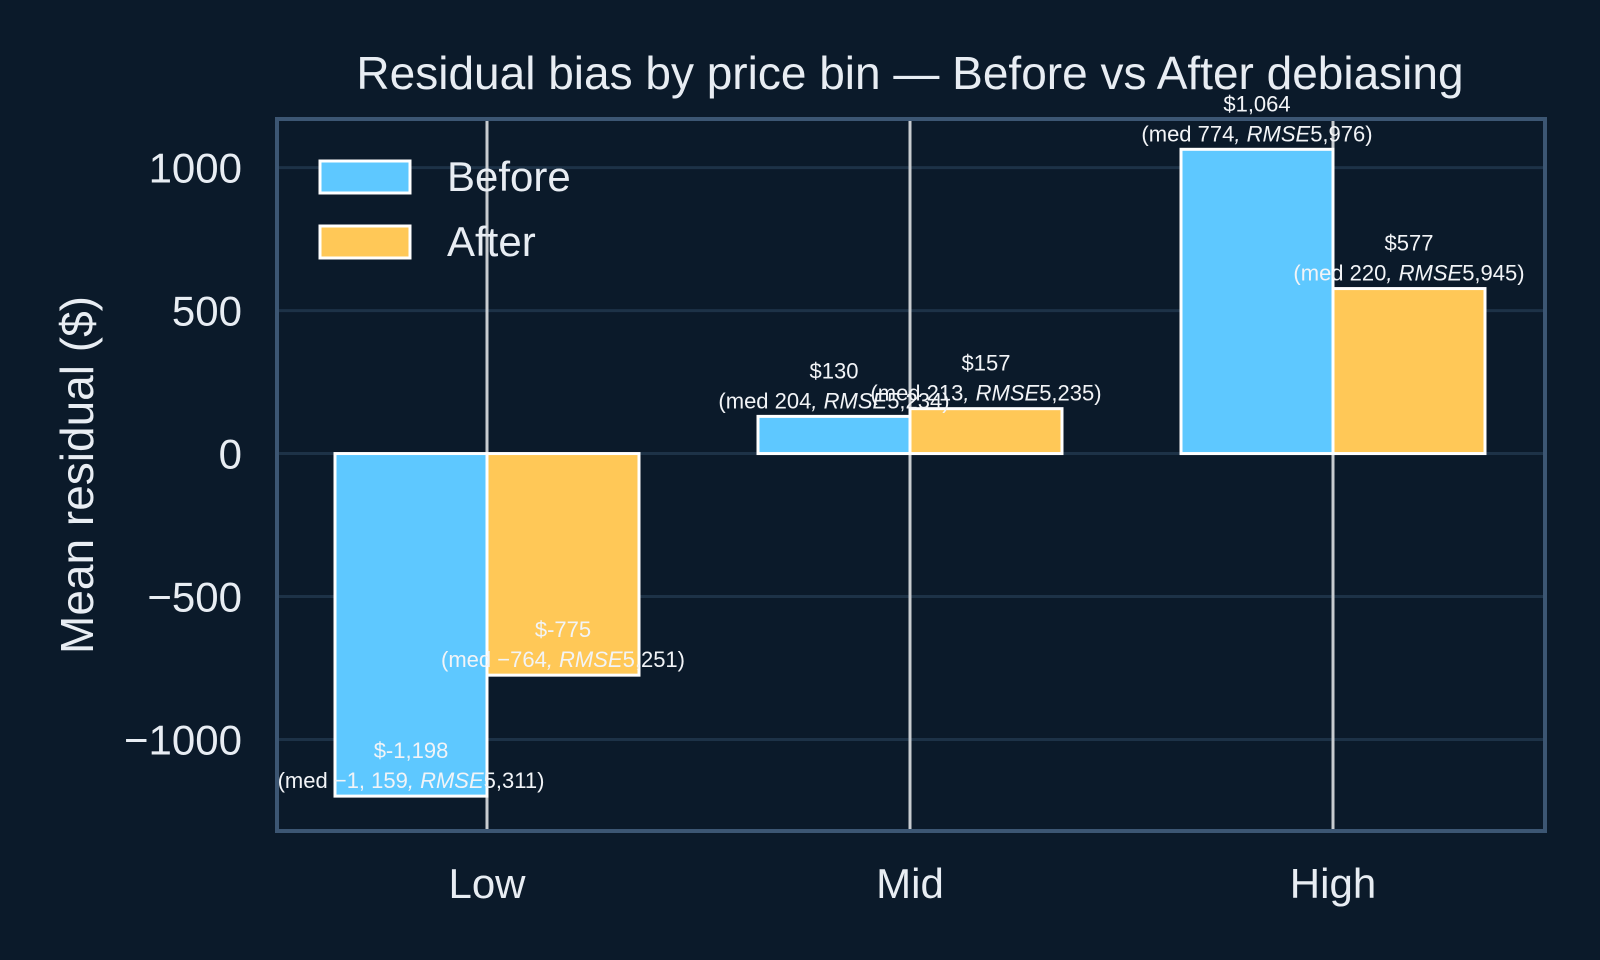 The height and width of the screenshot is (960, 1600). What do you see at coordinates (793, 400) in the screenshot?
I see `annotation-median: 204` at bounding box center [793, 400].